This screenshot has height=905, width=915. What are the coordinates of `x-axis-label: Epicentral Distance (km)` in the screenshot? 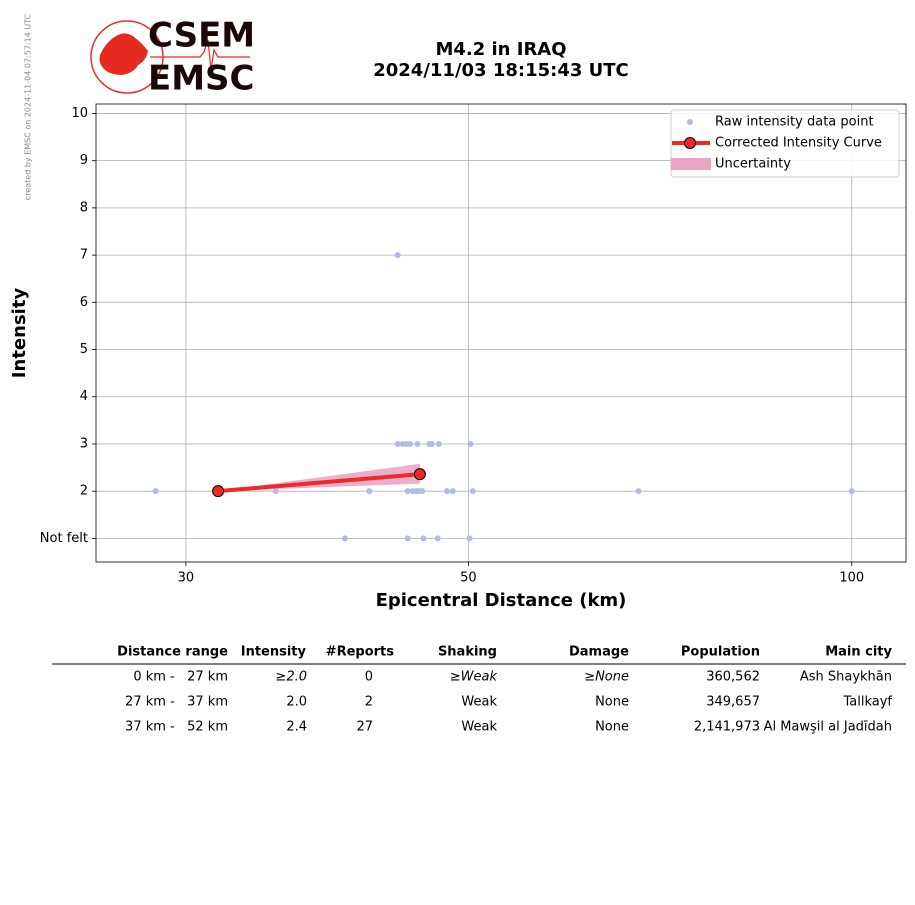 It's located at (501, 600).